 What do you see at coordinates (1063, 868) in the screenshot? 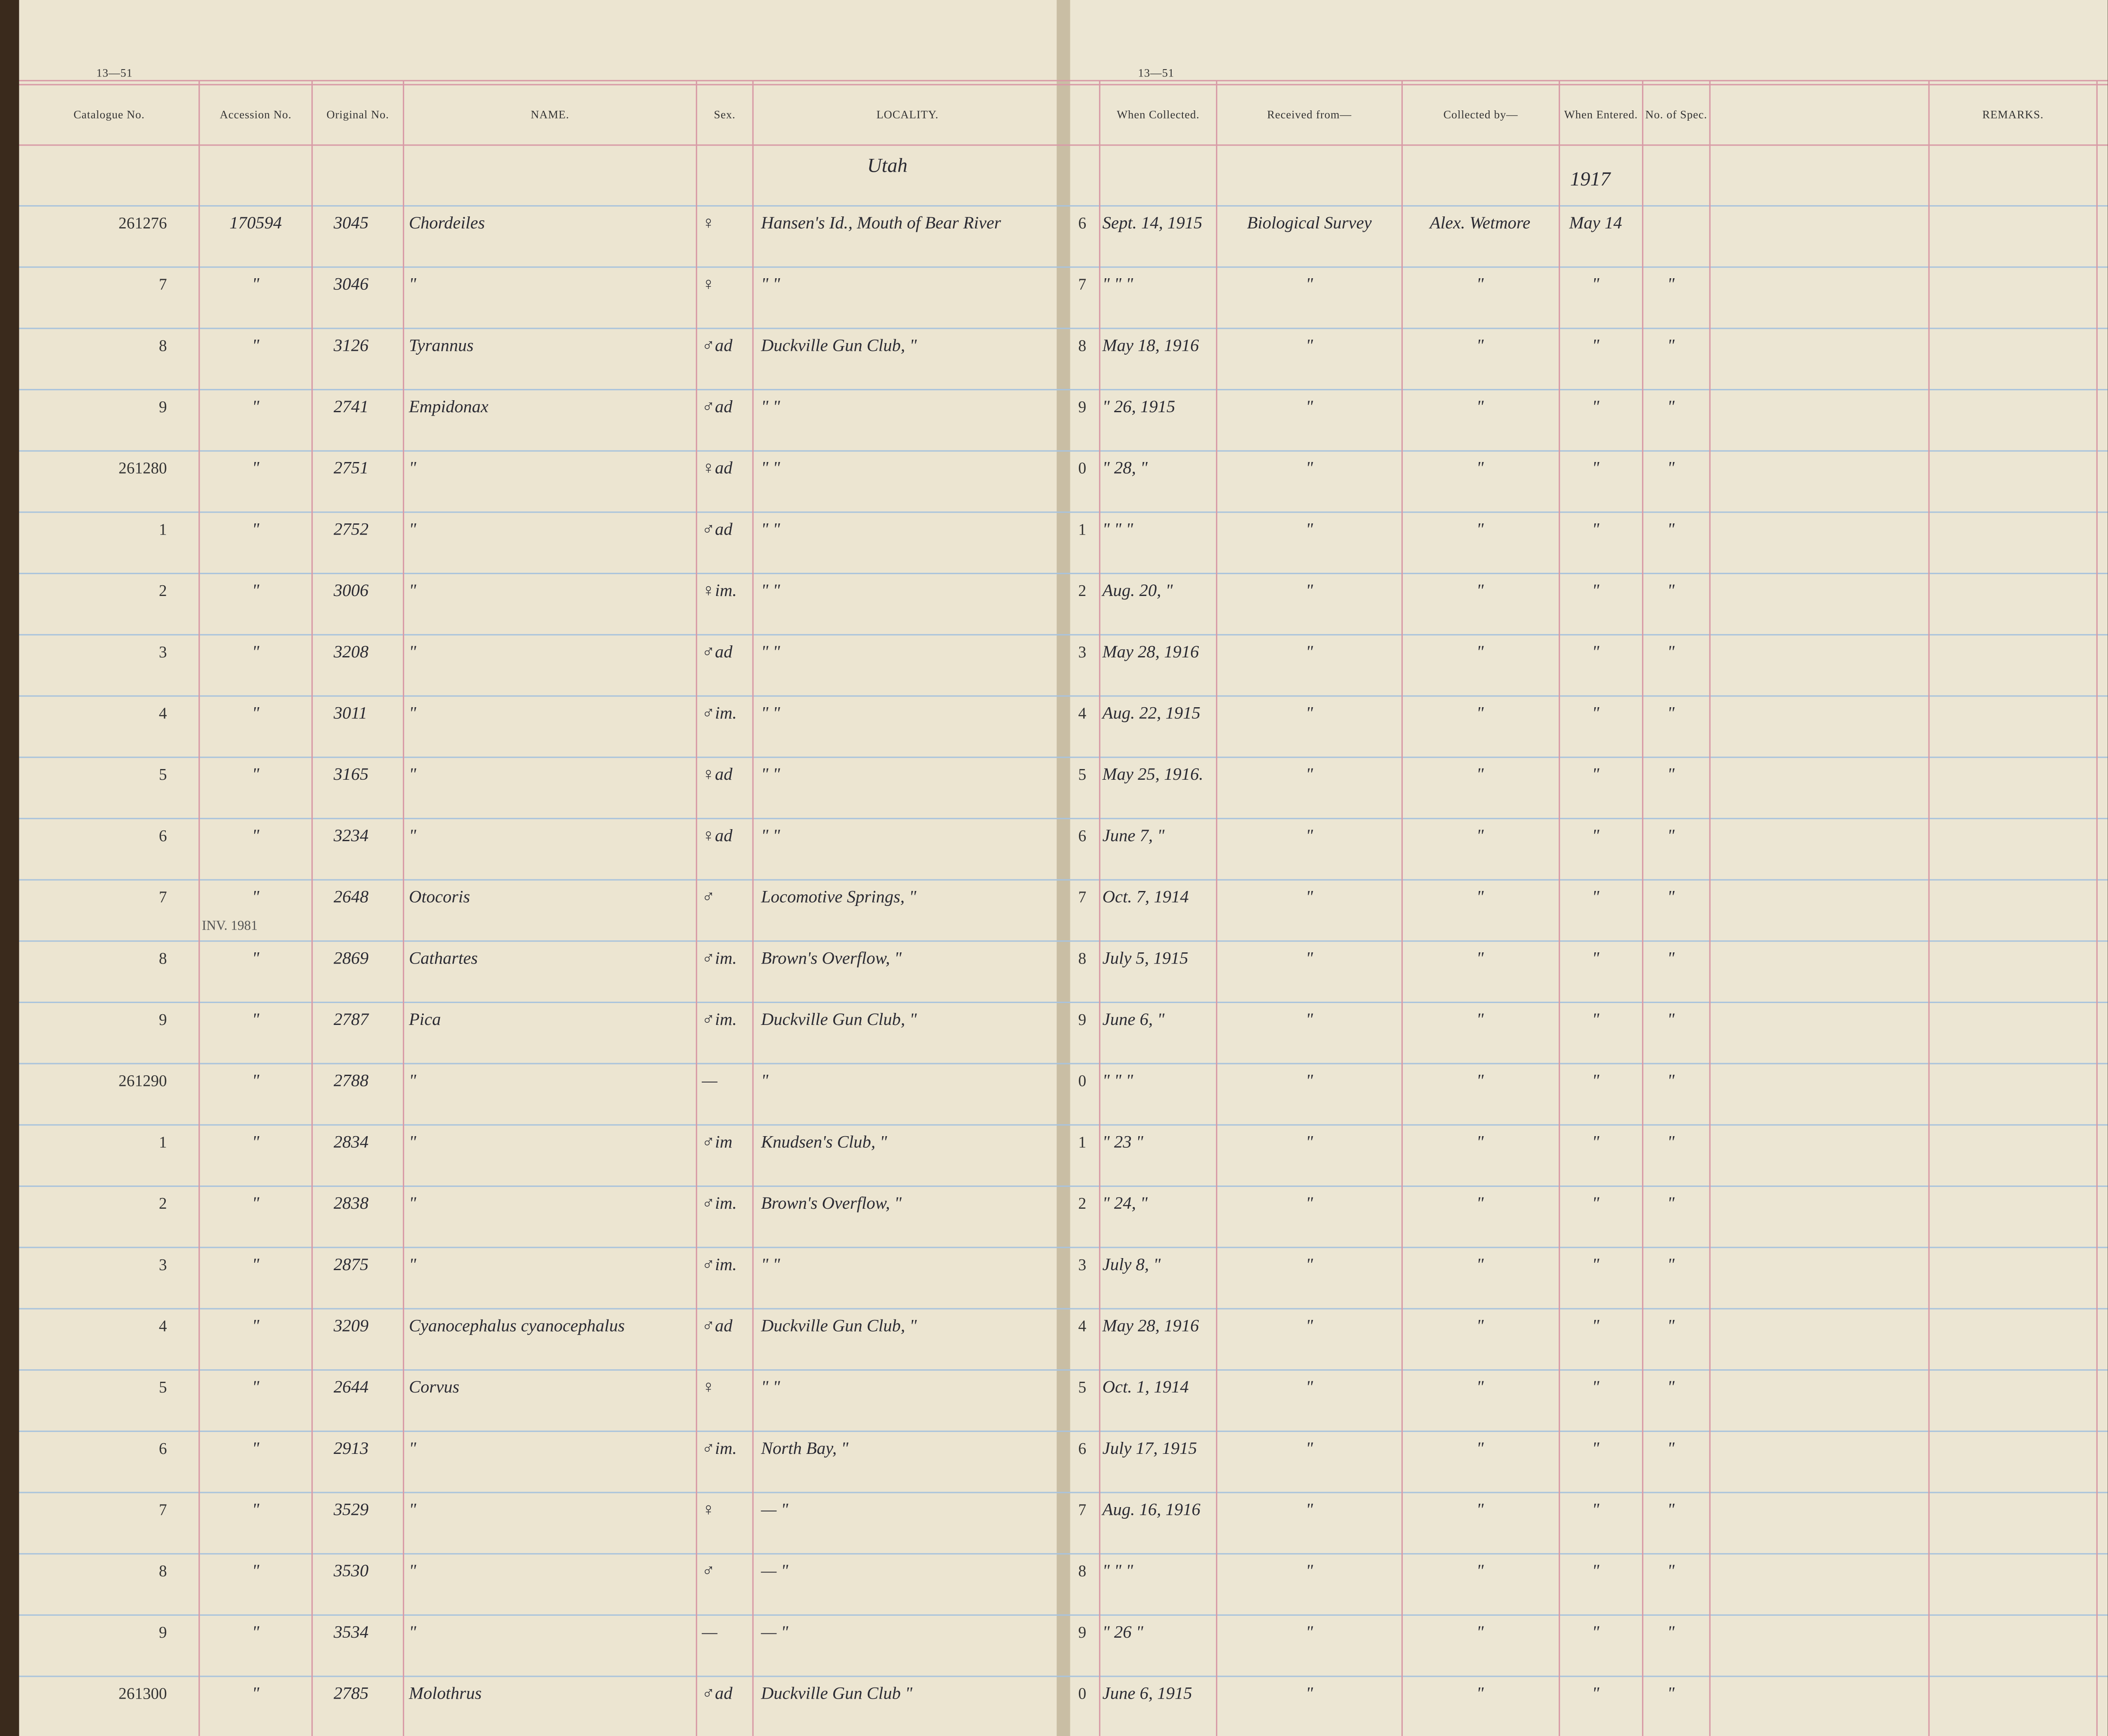
I see `gutter` at bounding box center [1063, 868].